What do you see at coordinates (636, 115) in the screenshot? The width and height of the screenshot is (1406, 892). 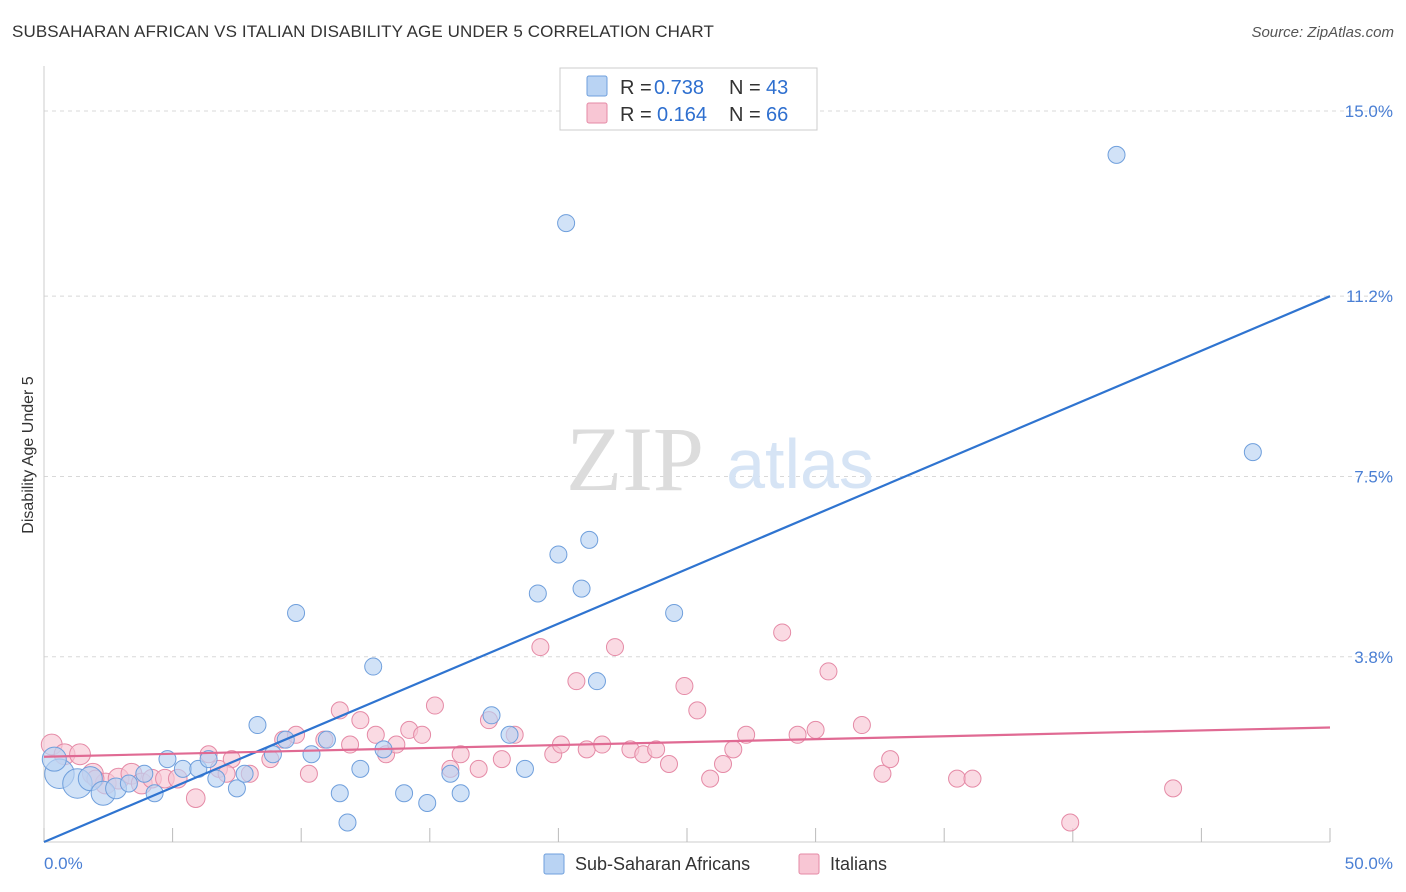 I see `legend-r-label-pink: R =` at bounding box center [636, 115].